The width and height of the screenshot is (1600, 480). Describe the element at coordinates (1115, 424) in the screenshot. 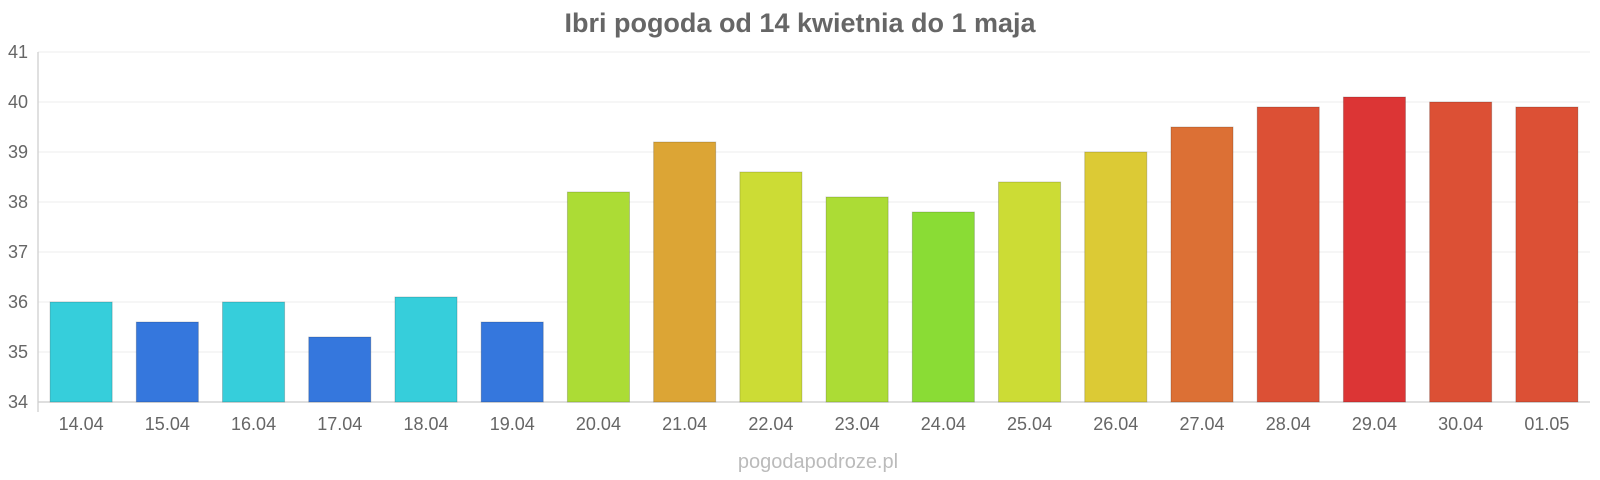

I see `x-tick-label: 26.04` at that location.